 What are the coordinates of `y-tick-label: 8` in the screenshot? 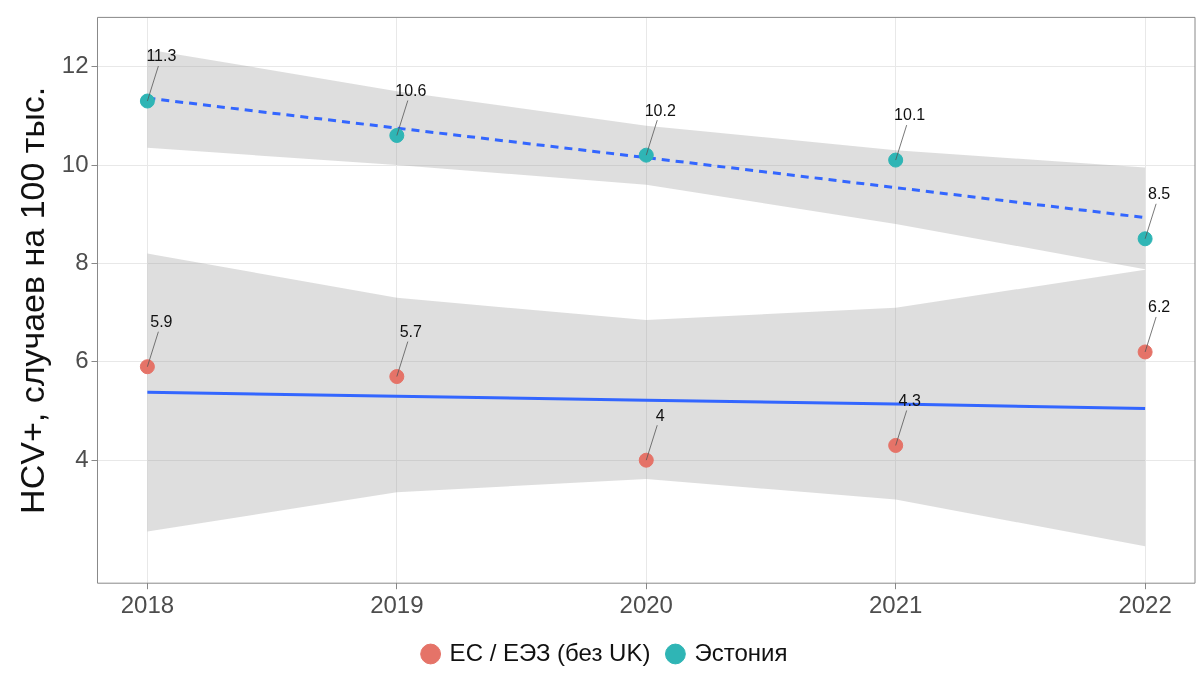 It's located at (82, 262).